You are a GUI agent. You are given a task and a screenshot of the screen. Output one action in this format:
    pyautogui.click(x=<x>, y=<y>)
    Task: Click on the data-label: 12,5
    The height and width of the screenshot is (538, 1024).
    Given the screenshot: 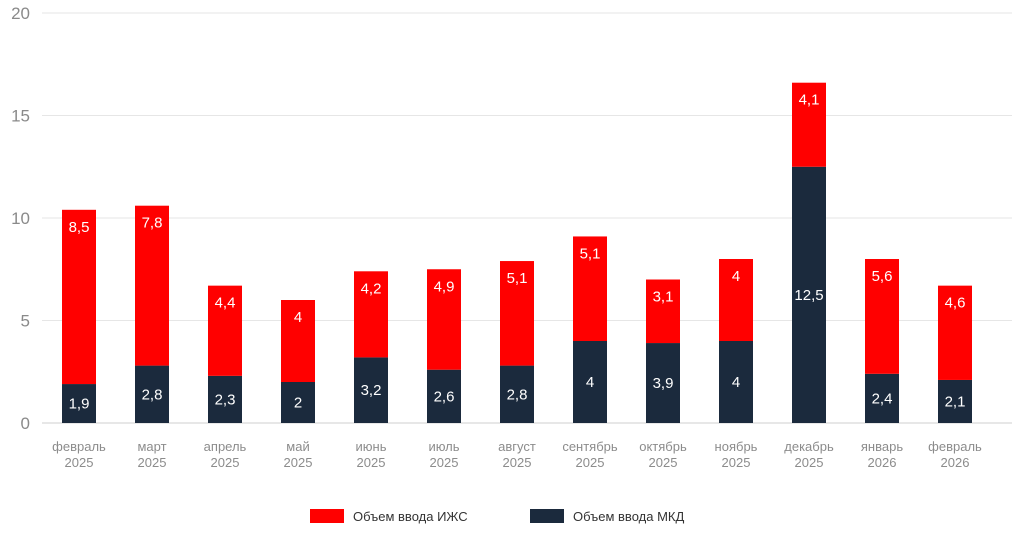 What is the action you would take?
    pyautogui.click(x=808, y=295)
    